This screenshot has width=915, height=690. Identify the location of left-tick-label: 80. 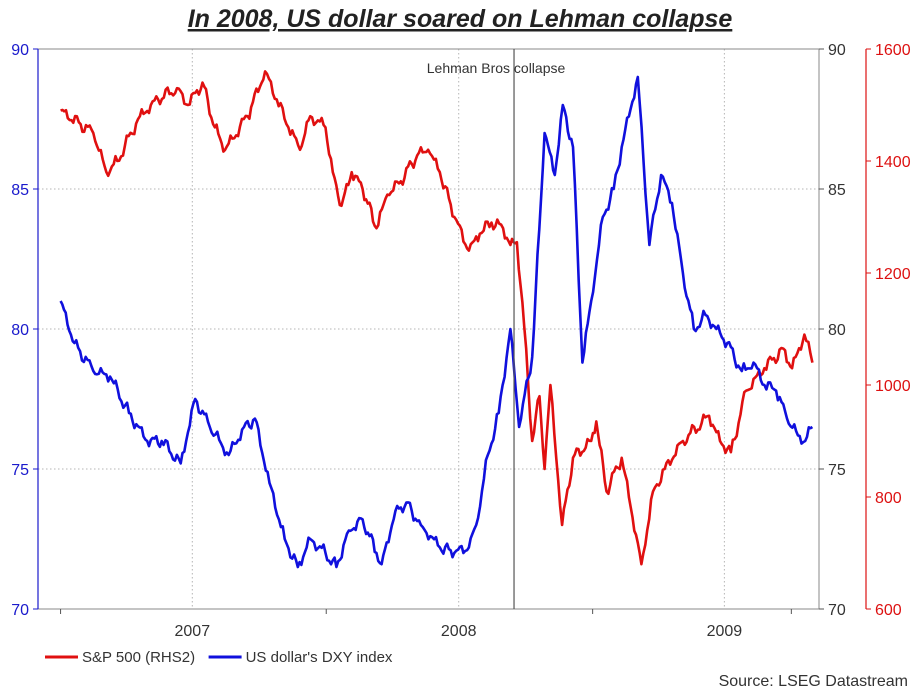
(20, 330).